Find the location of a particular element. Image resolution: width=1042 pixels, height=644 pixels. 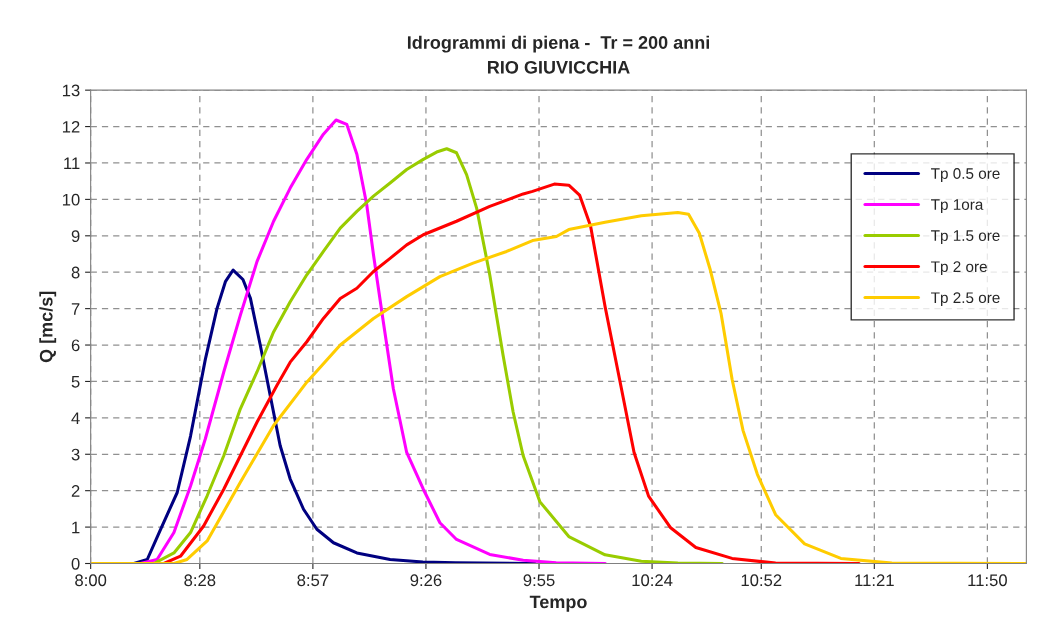

y-tick-label: 4 is located at coordinates (75, 418).